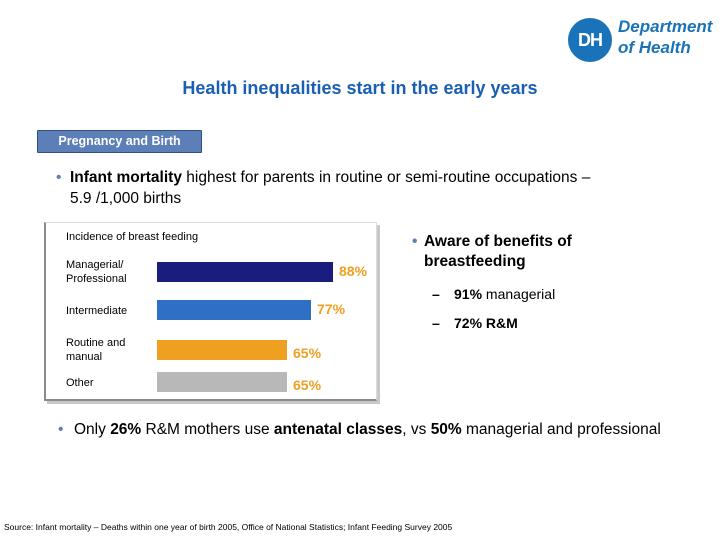 Image resolution: width=720 pixels, height=540 pixels. What do you see at coordinates (95, 350) in the screenshot?
I see `category-label: Routine and manual` at bounding box center [95, 350].